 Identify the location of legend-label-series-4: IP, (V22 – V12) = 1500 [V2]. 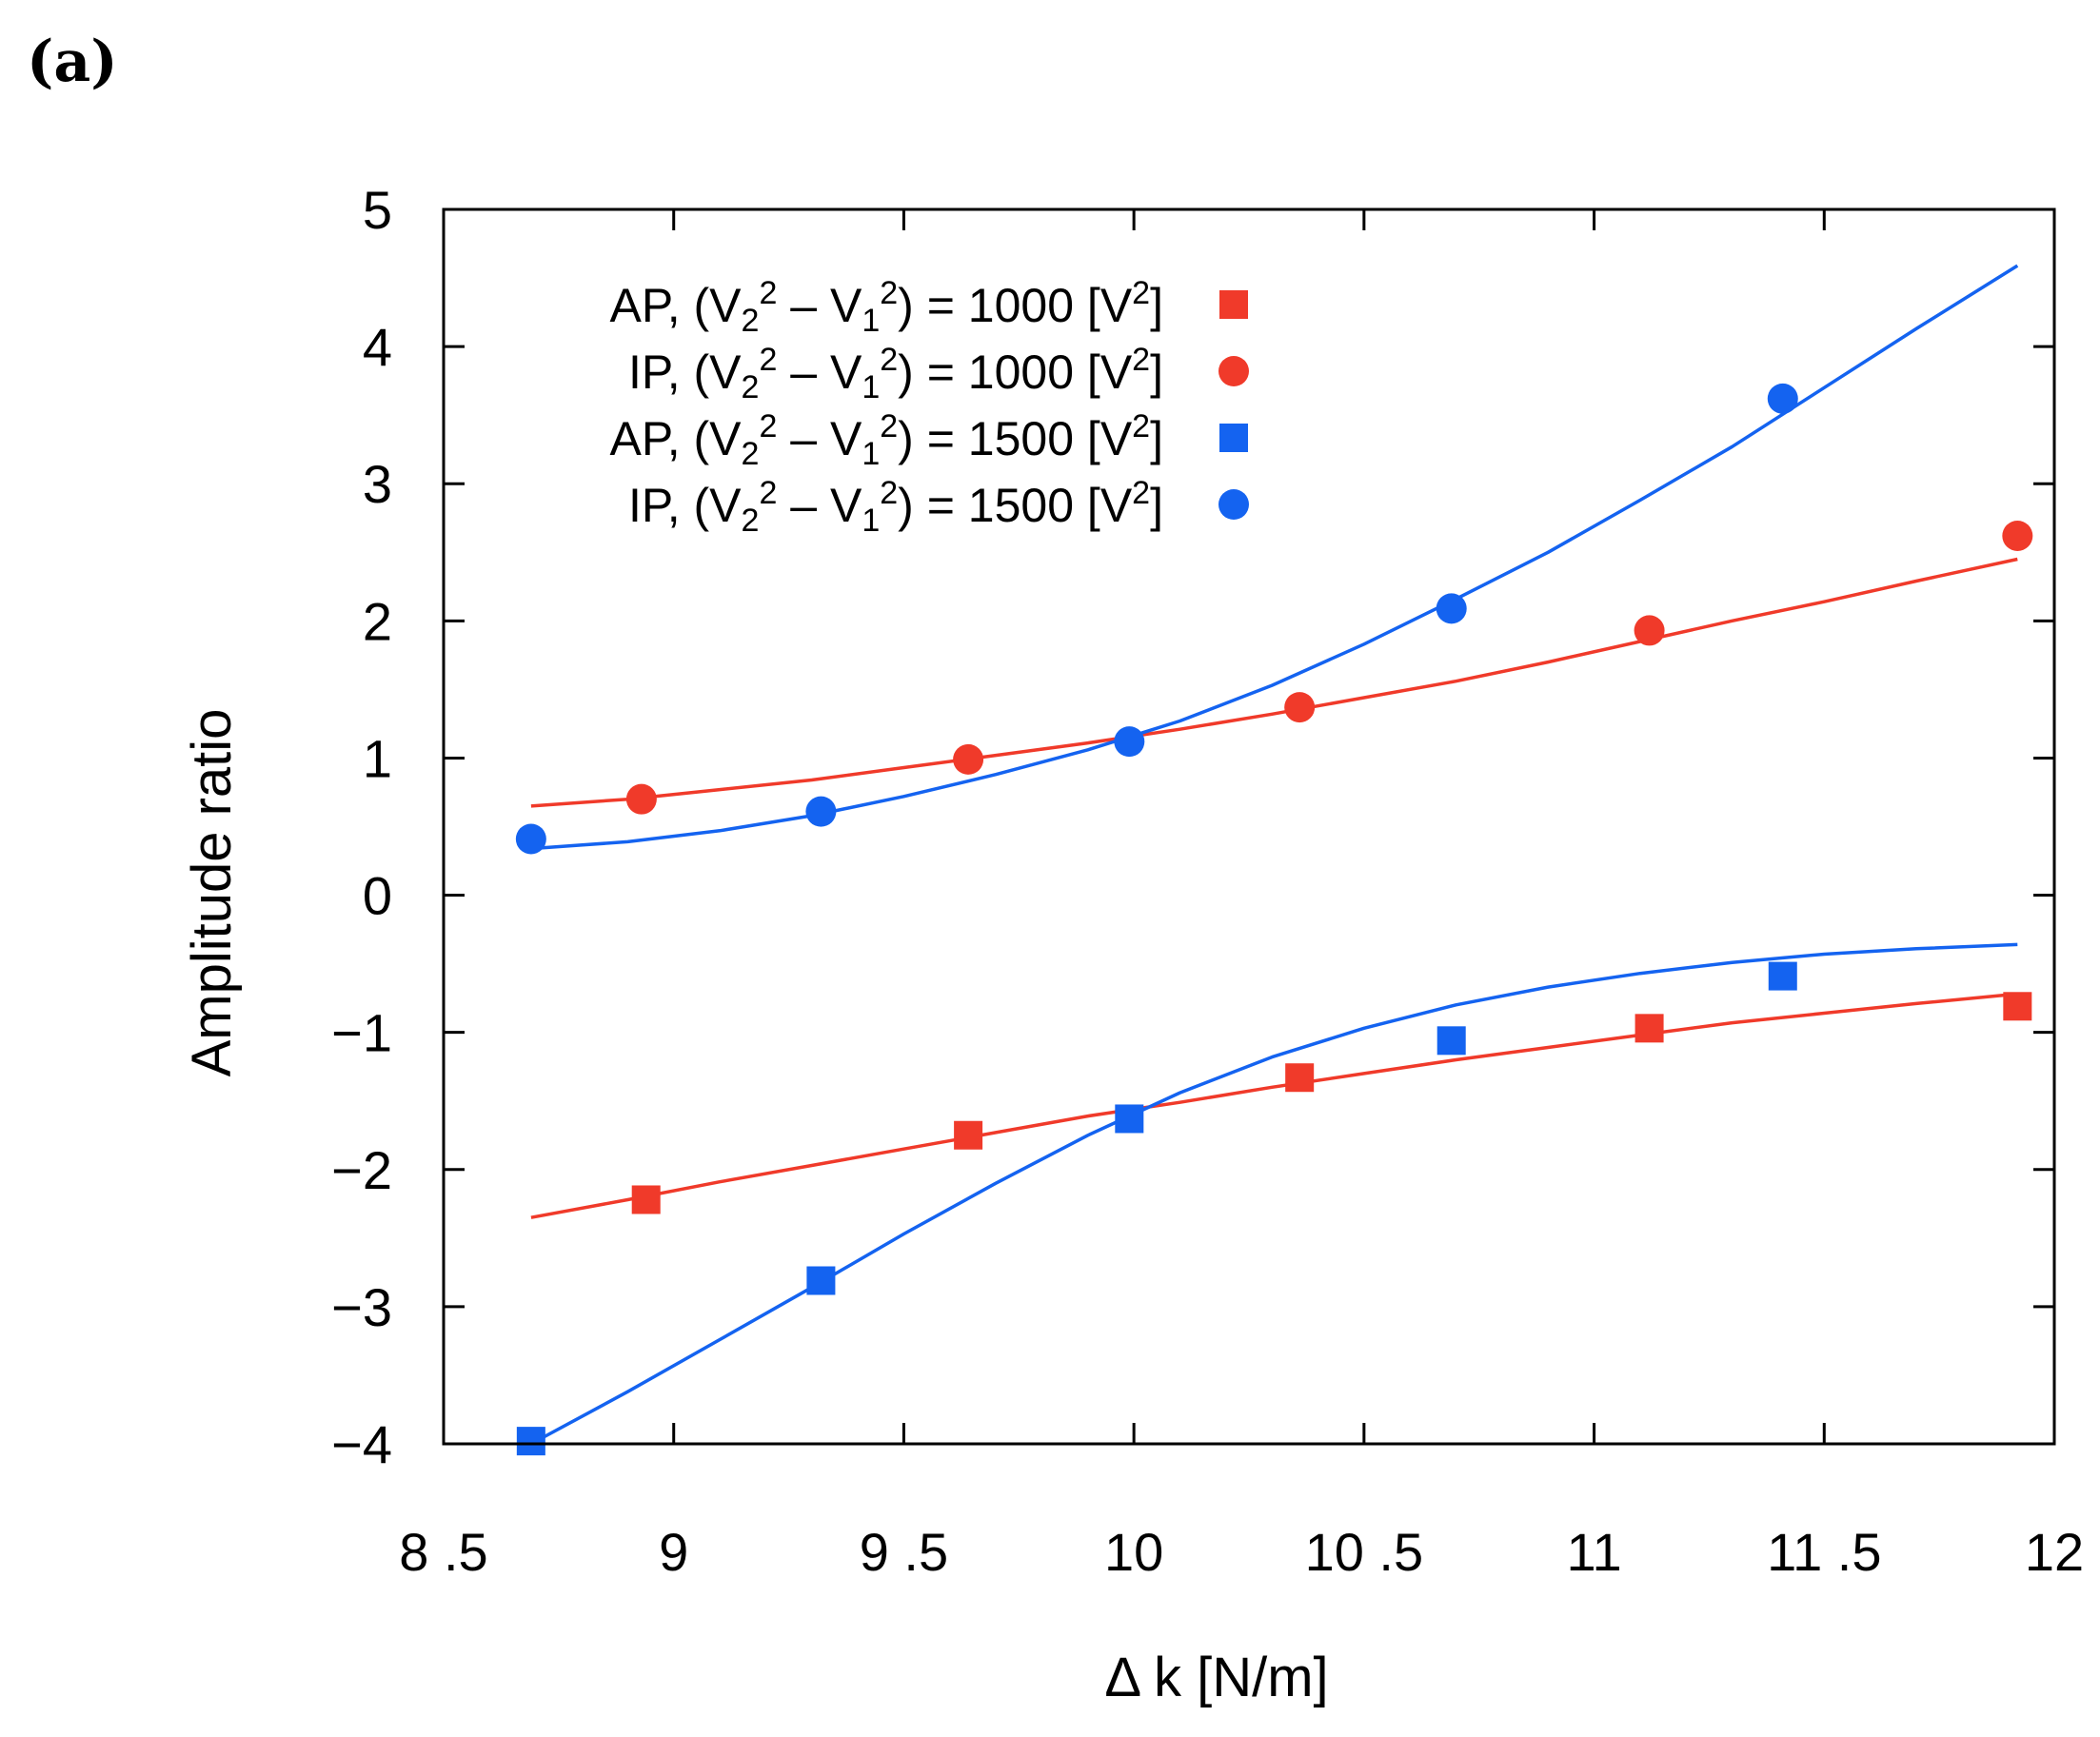
(896, 507).